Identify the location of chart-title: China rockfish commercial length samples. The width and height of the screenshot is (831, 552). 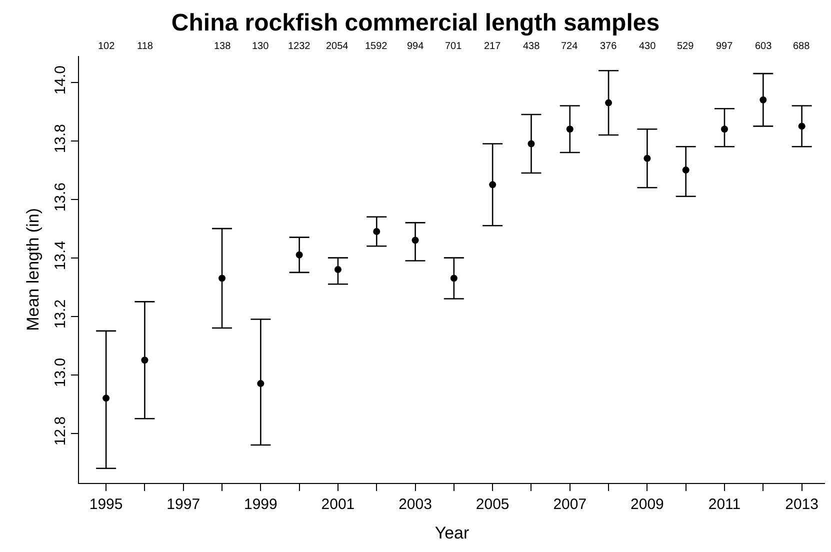
(415, 23).